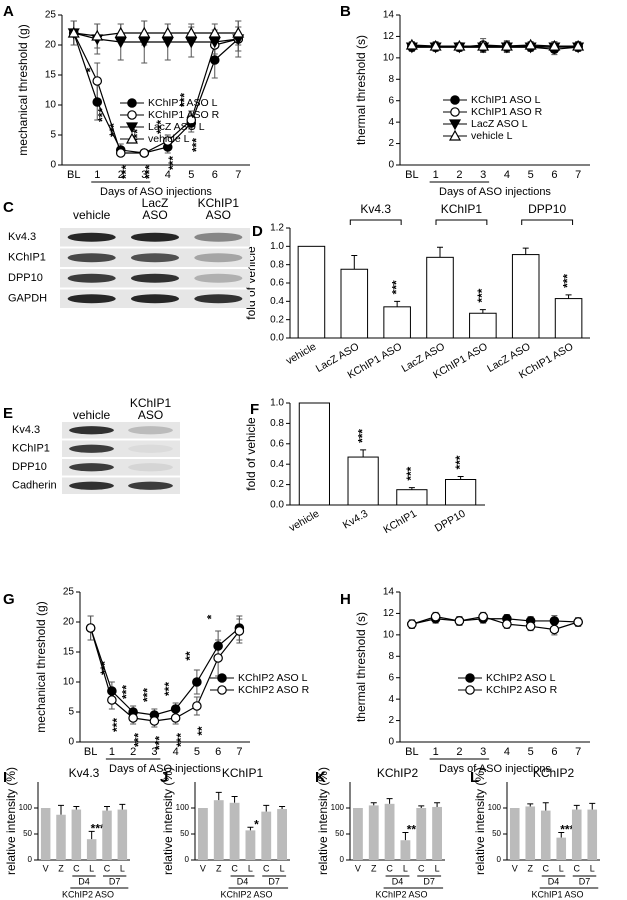 Image resolution: width=627 pixels, height=900 pixels. I want to click on y-axis-label: thermal threshold (s), so click(361, 90).